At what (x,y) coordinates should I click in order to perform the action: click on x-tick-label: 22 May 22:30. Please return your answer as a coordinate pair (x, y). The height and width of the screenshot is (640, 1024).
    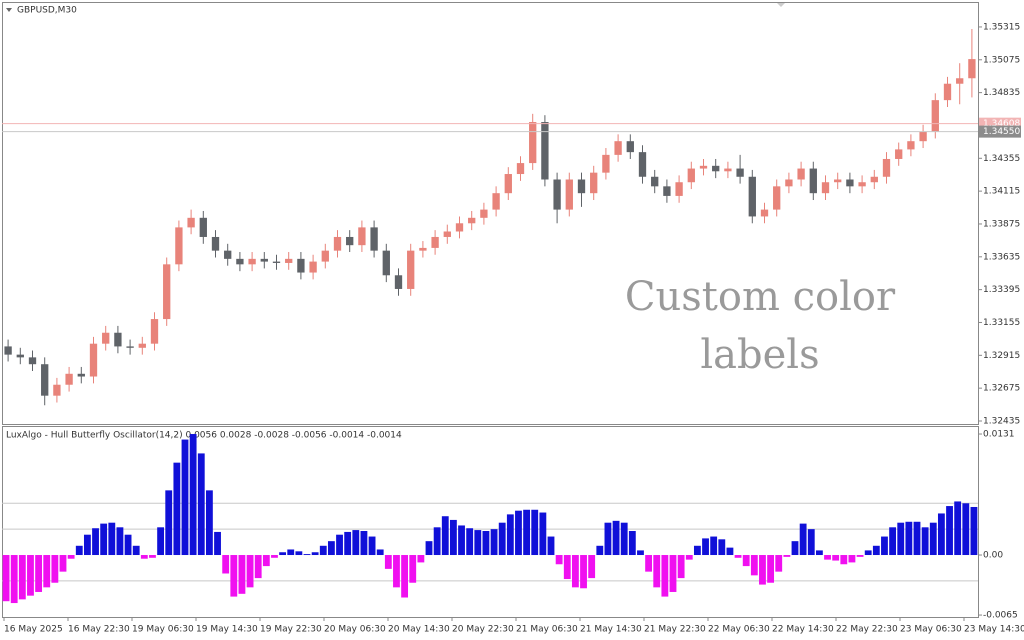
    Looking at the image, I should click on (867, 630).